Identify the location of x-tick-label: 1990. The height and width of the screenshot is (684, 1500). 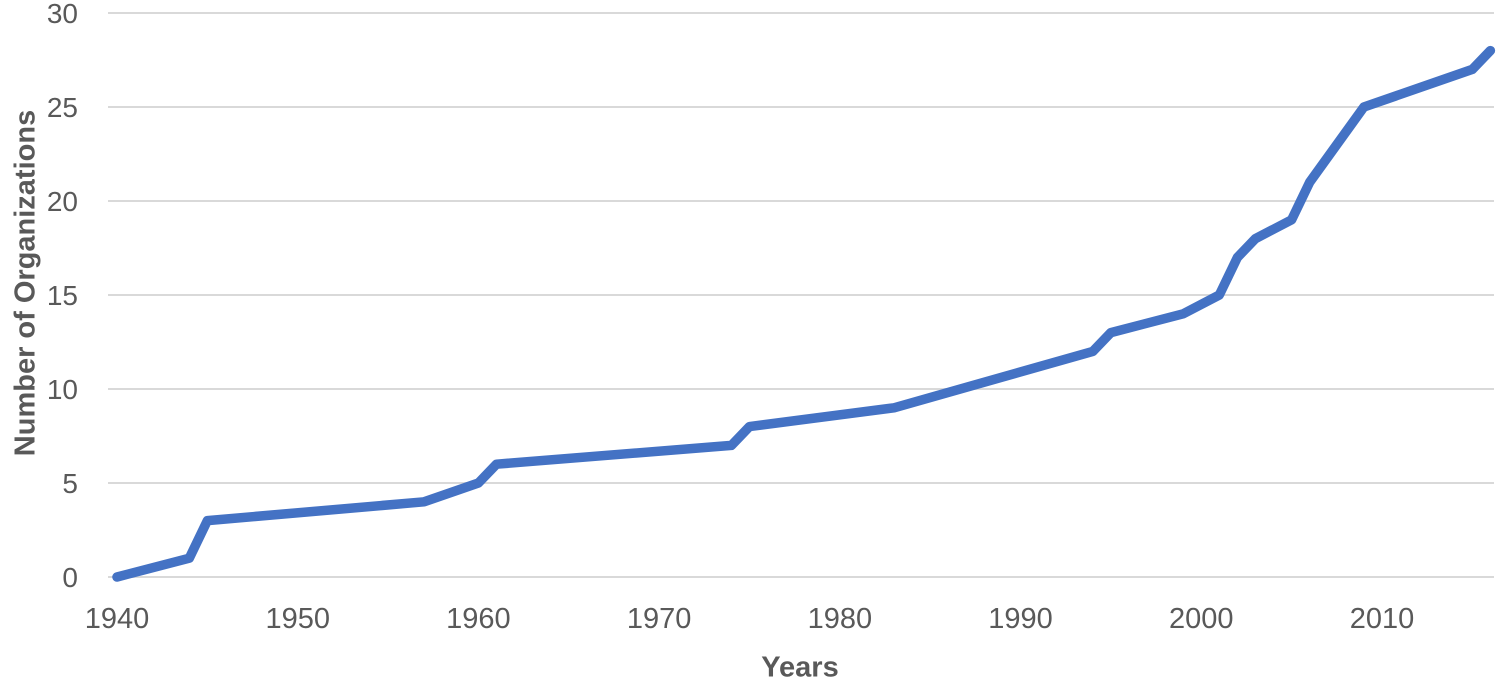
(1020, 619).